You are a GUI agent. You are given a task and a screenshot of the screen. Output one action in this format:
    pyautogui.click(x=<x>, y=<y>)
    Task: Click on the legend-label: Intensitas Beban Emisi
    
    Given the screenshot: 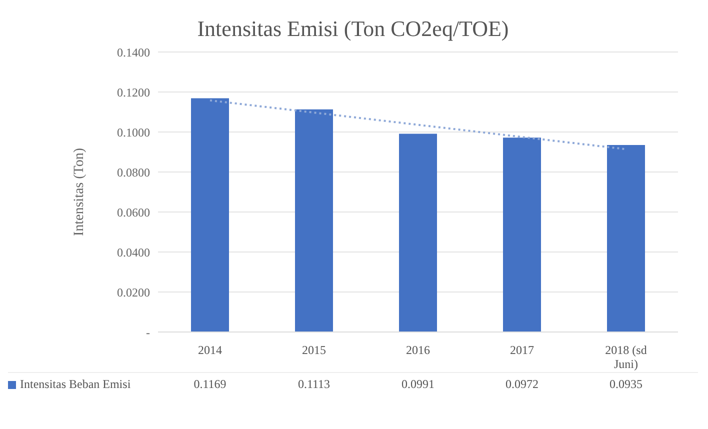 What is the action you would take?
    pyautogui.click(x=75, y=384)
    